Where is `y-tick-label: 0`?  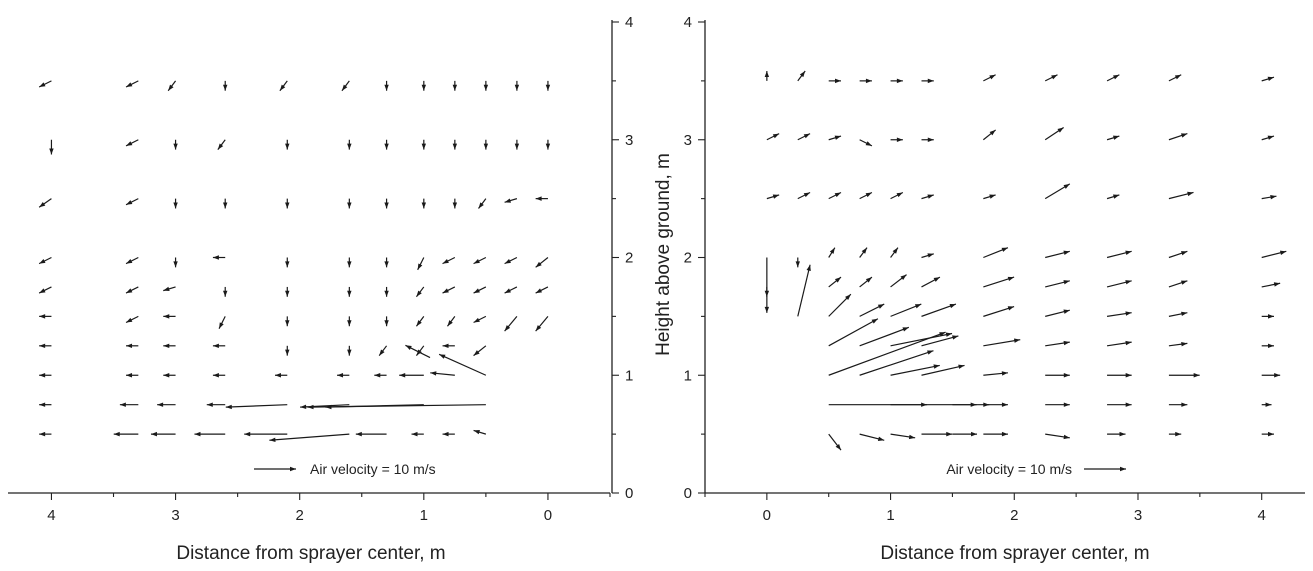 y-tick-label: 0 is located at coordinates (629, 493).